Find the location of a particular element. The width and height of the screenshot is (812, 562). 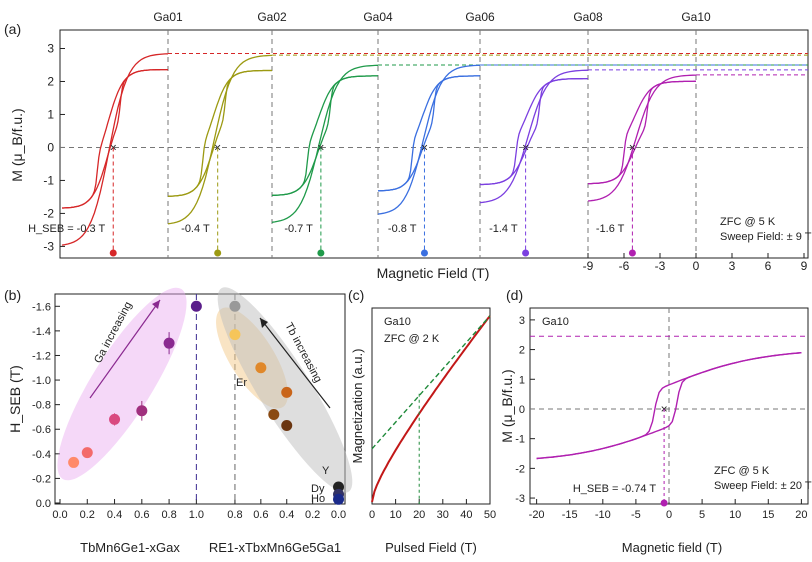

panel-b-xlabel-right: RE1-xTbxMn6Ge5Ga1 is located at coordinates (275, 547).